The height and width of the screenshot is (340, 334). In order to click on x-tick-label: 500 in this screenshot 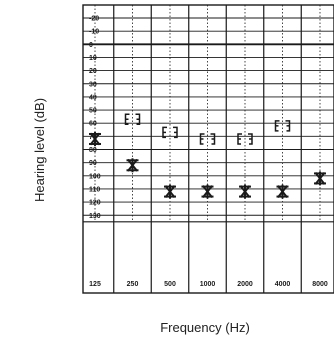, I will do `click(170, 284)`.